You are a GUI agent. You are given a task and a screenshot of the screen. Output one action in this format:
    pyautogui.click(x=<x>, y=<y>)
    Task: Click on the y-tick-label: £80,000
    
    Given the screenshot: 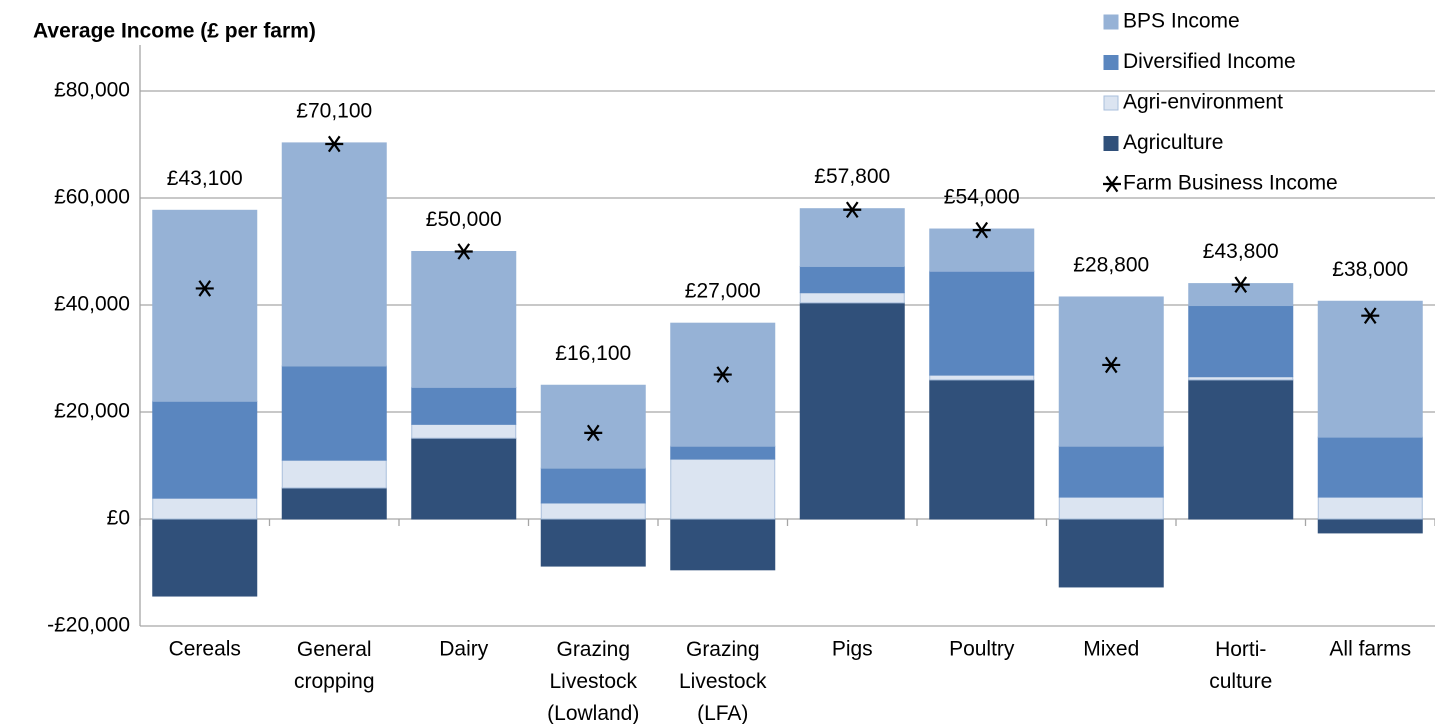 What is the action you would take?
    pyautogui.click(x=92, y=90)
    